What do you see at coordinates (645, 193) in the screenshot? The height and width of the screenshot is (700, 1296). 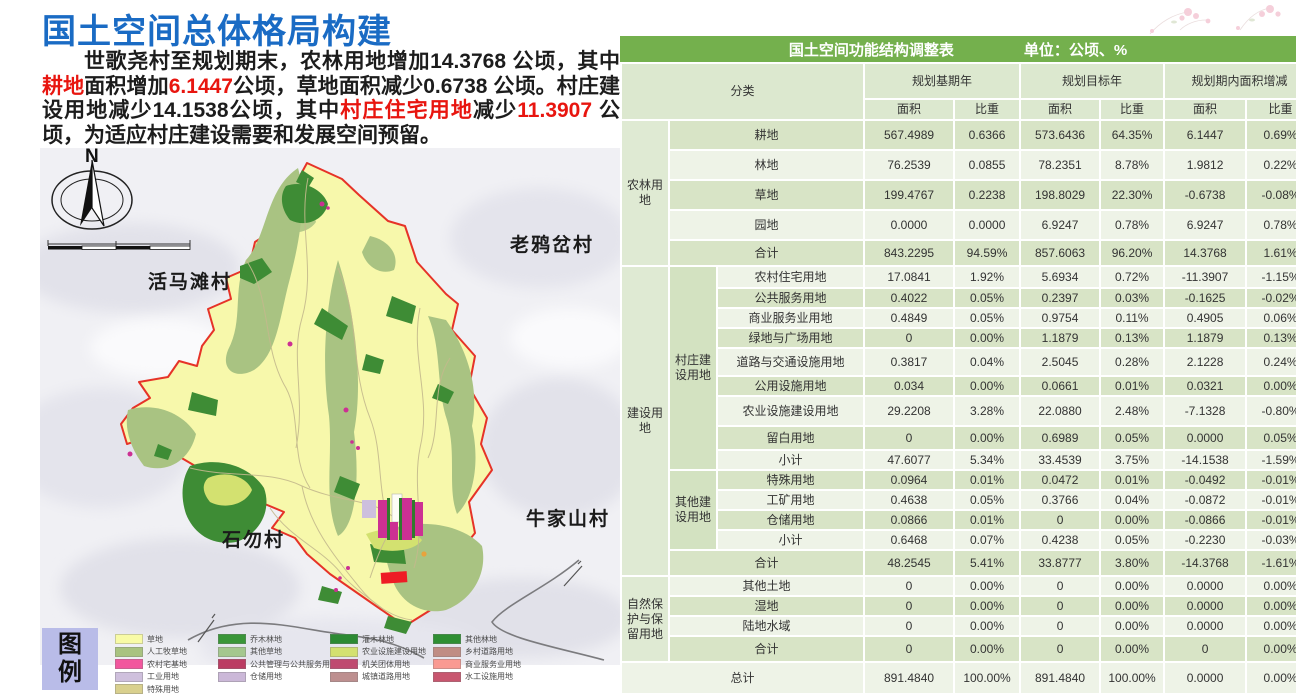 I see `group-label: 农林用地` at bounding box center [645, 193].